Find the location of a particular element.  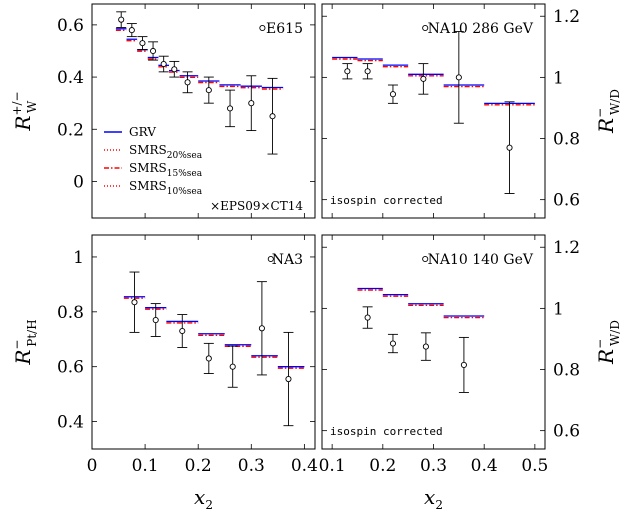

experiment-label: NA10 140 GeV is located at coordinates (481, 260).